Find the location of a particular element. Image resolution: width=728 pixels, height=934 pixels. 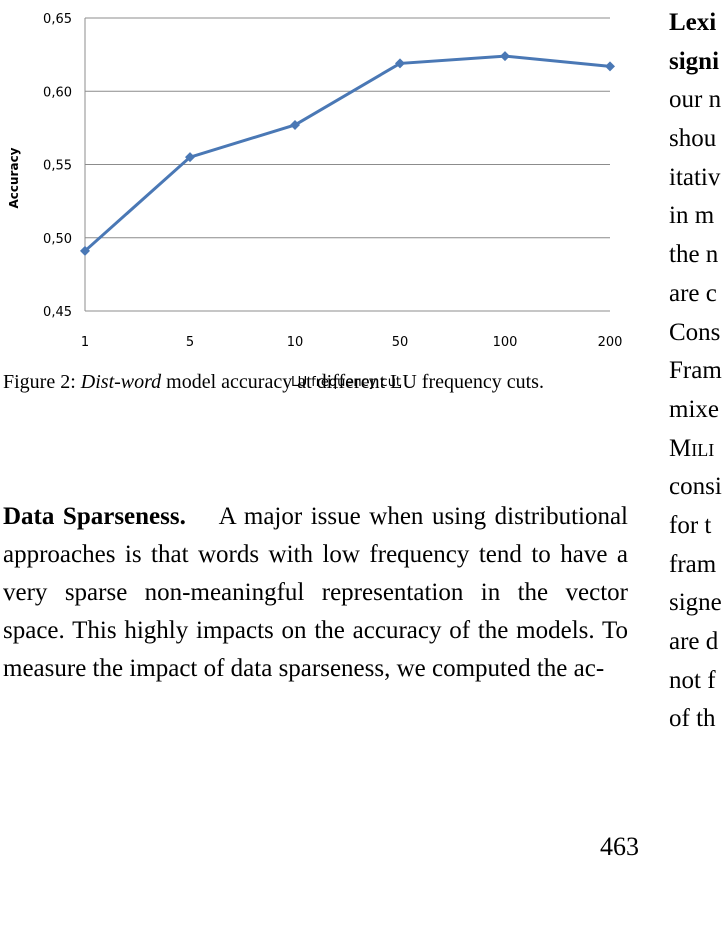

right-column-line: not f is located at coordinates (692, 680).